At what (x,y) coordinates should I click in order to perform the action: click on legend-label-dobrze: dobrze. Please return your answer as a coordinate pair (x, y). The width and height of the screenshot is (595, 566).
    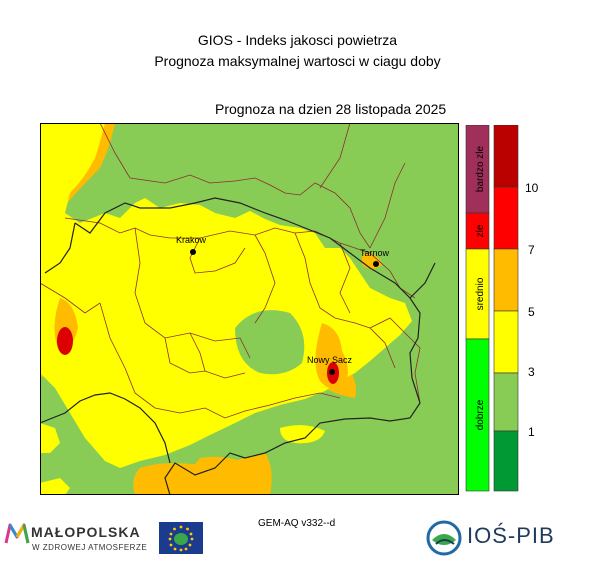
    Looking at the image, I should click on (480, 414).